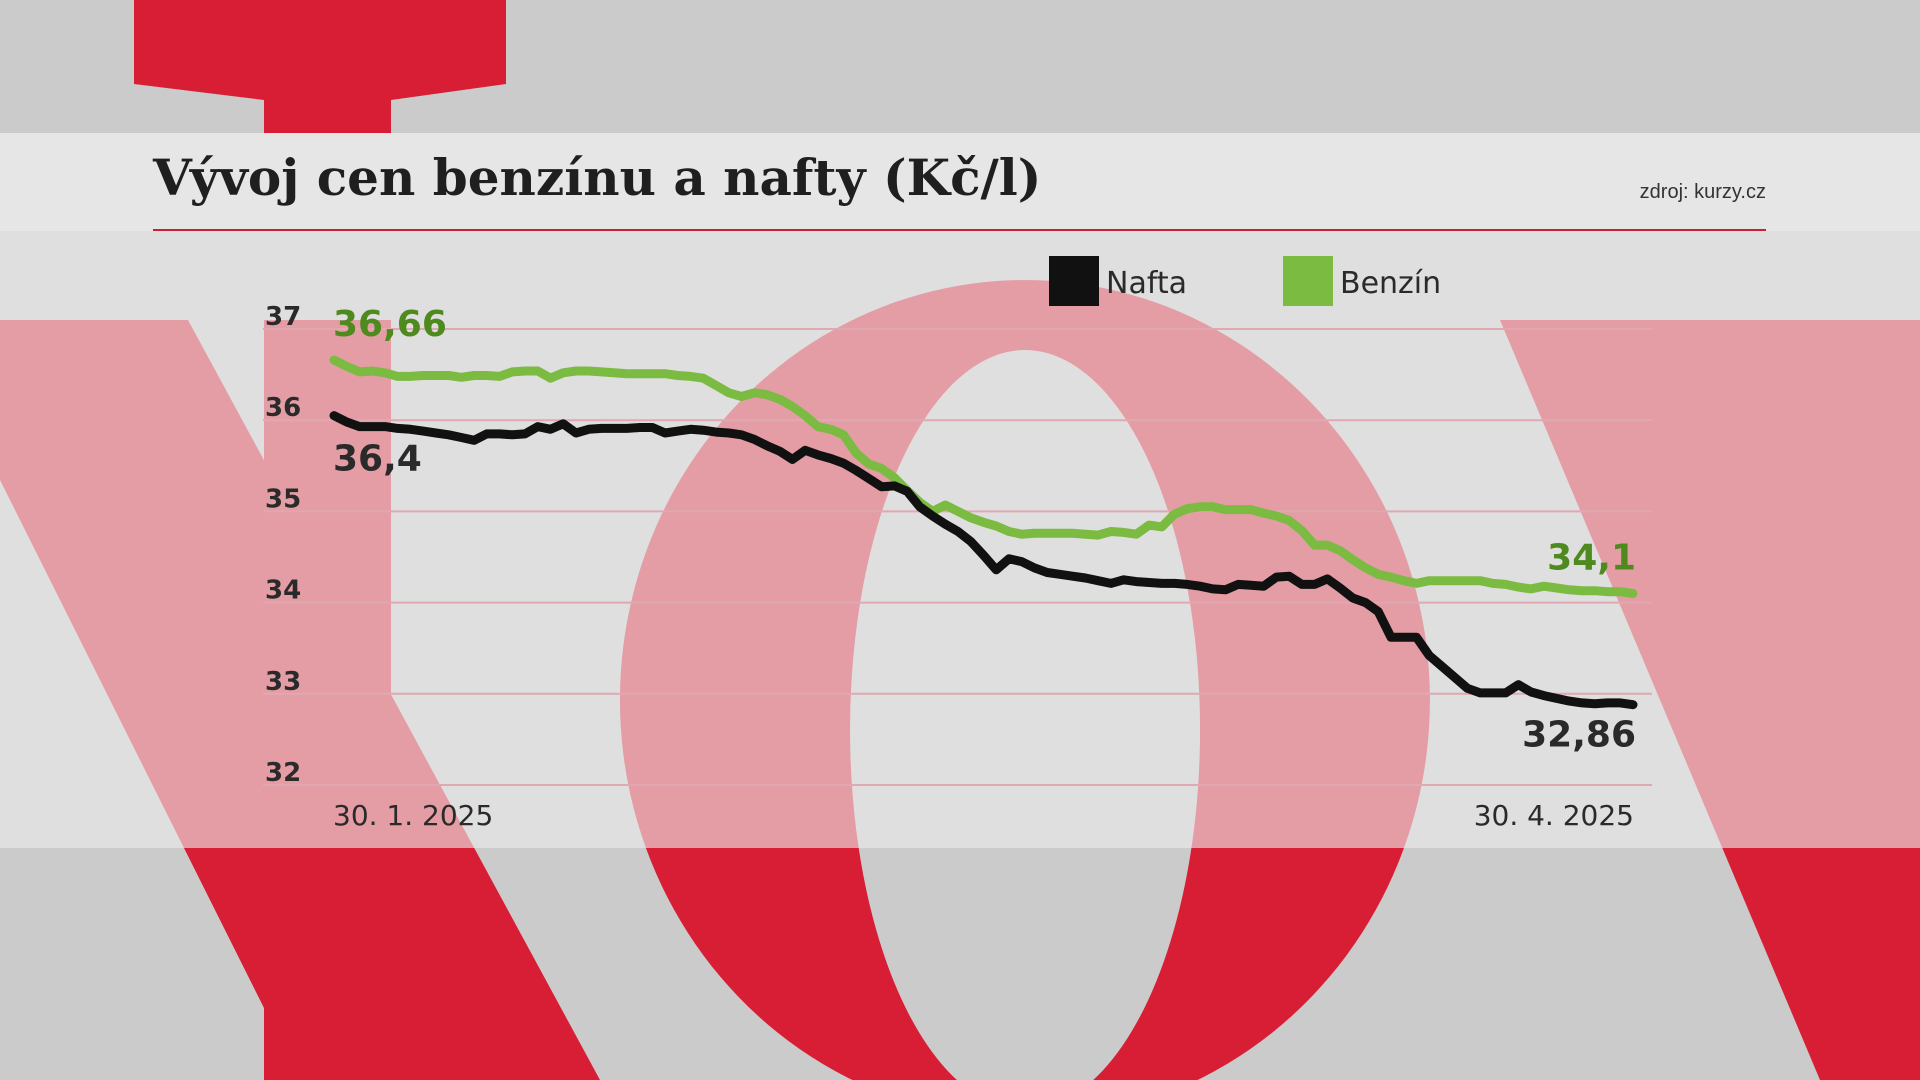 The image size is (1920, 1080). What do you see at coordinates (1074, 281) in the screenshot?
I see `legend-swatch-nafta` at bounding box center [1074, 281].